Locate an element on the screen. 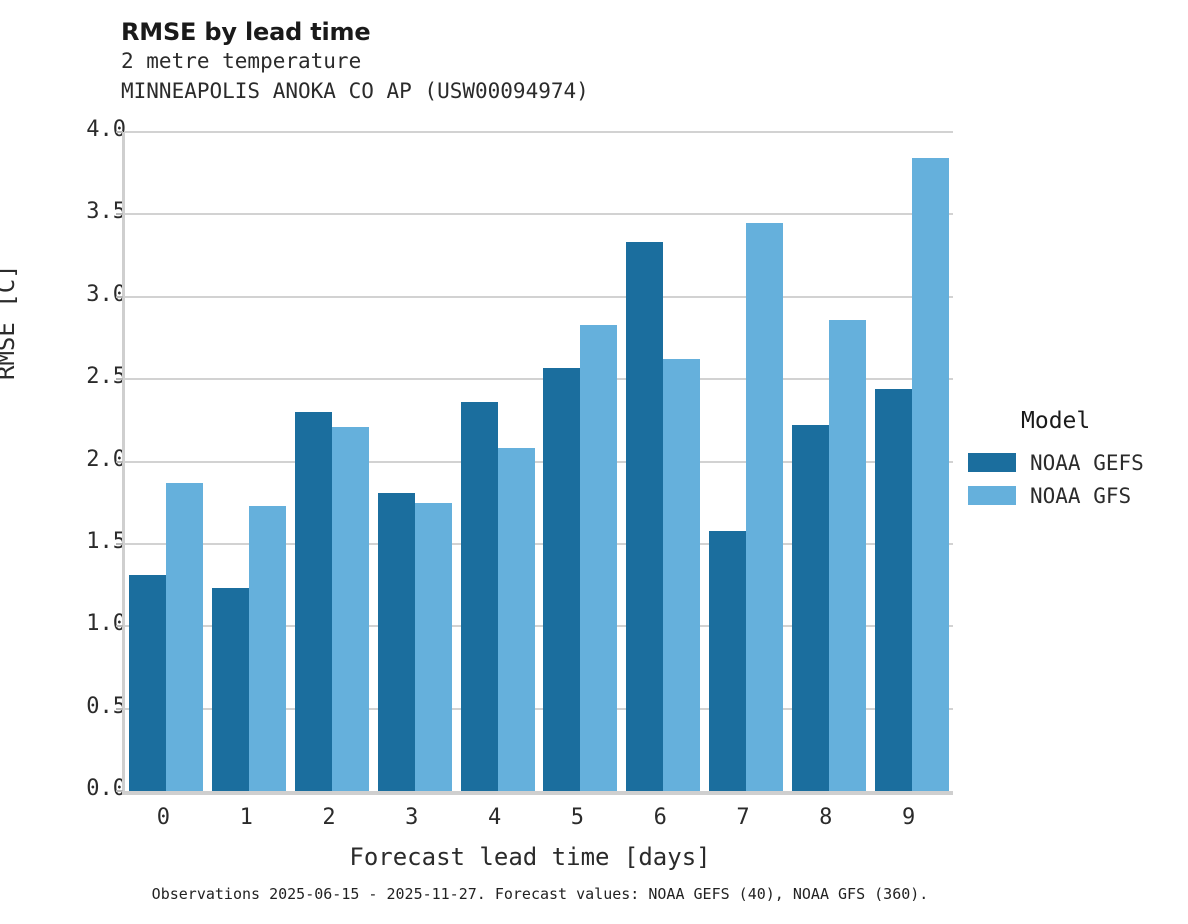  legend-item: NOAA GEFS is located at coordinates (1075, 462).